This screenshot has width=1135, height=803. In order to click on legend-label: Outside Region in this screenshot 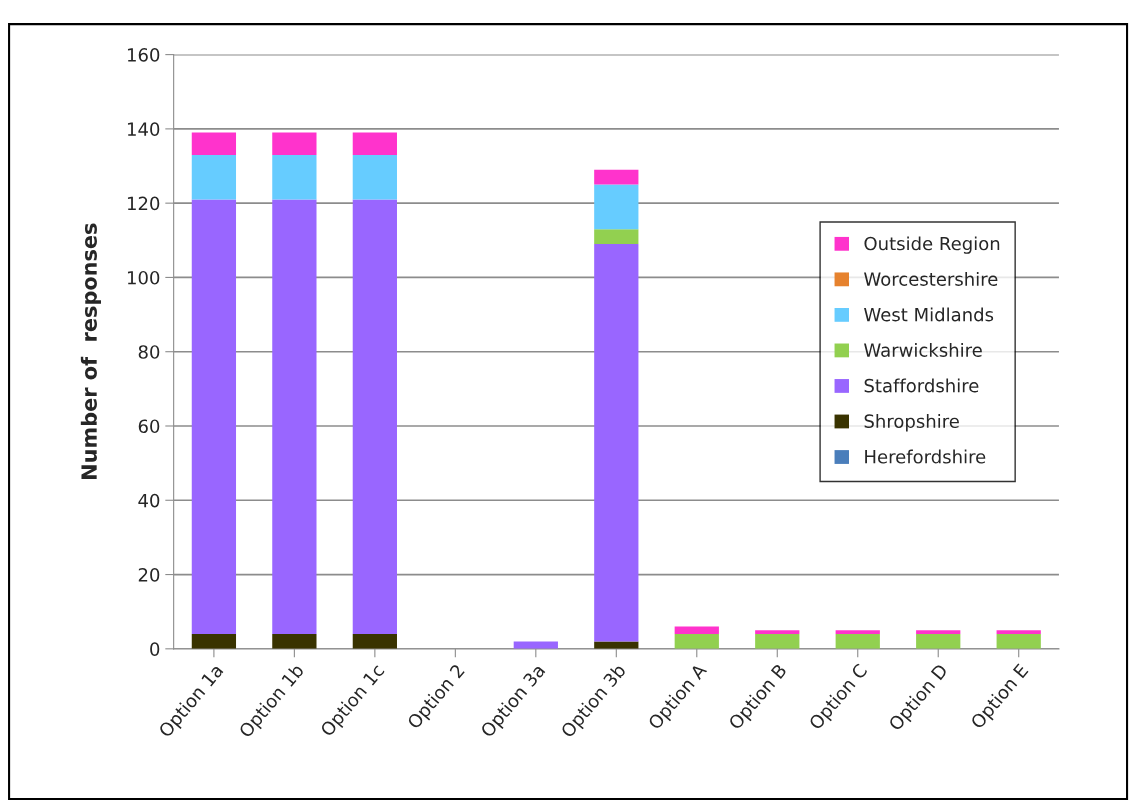, I will do `click(932, 245)`.